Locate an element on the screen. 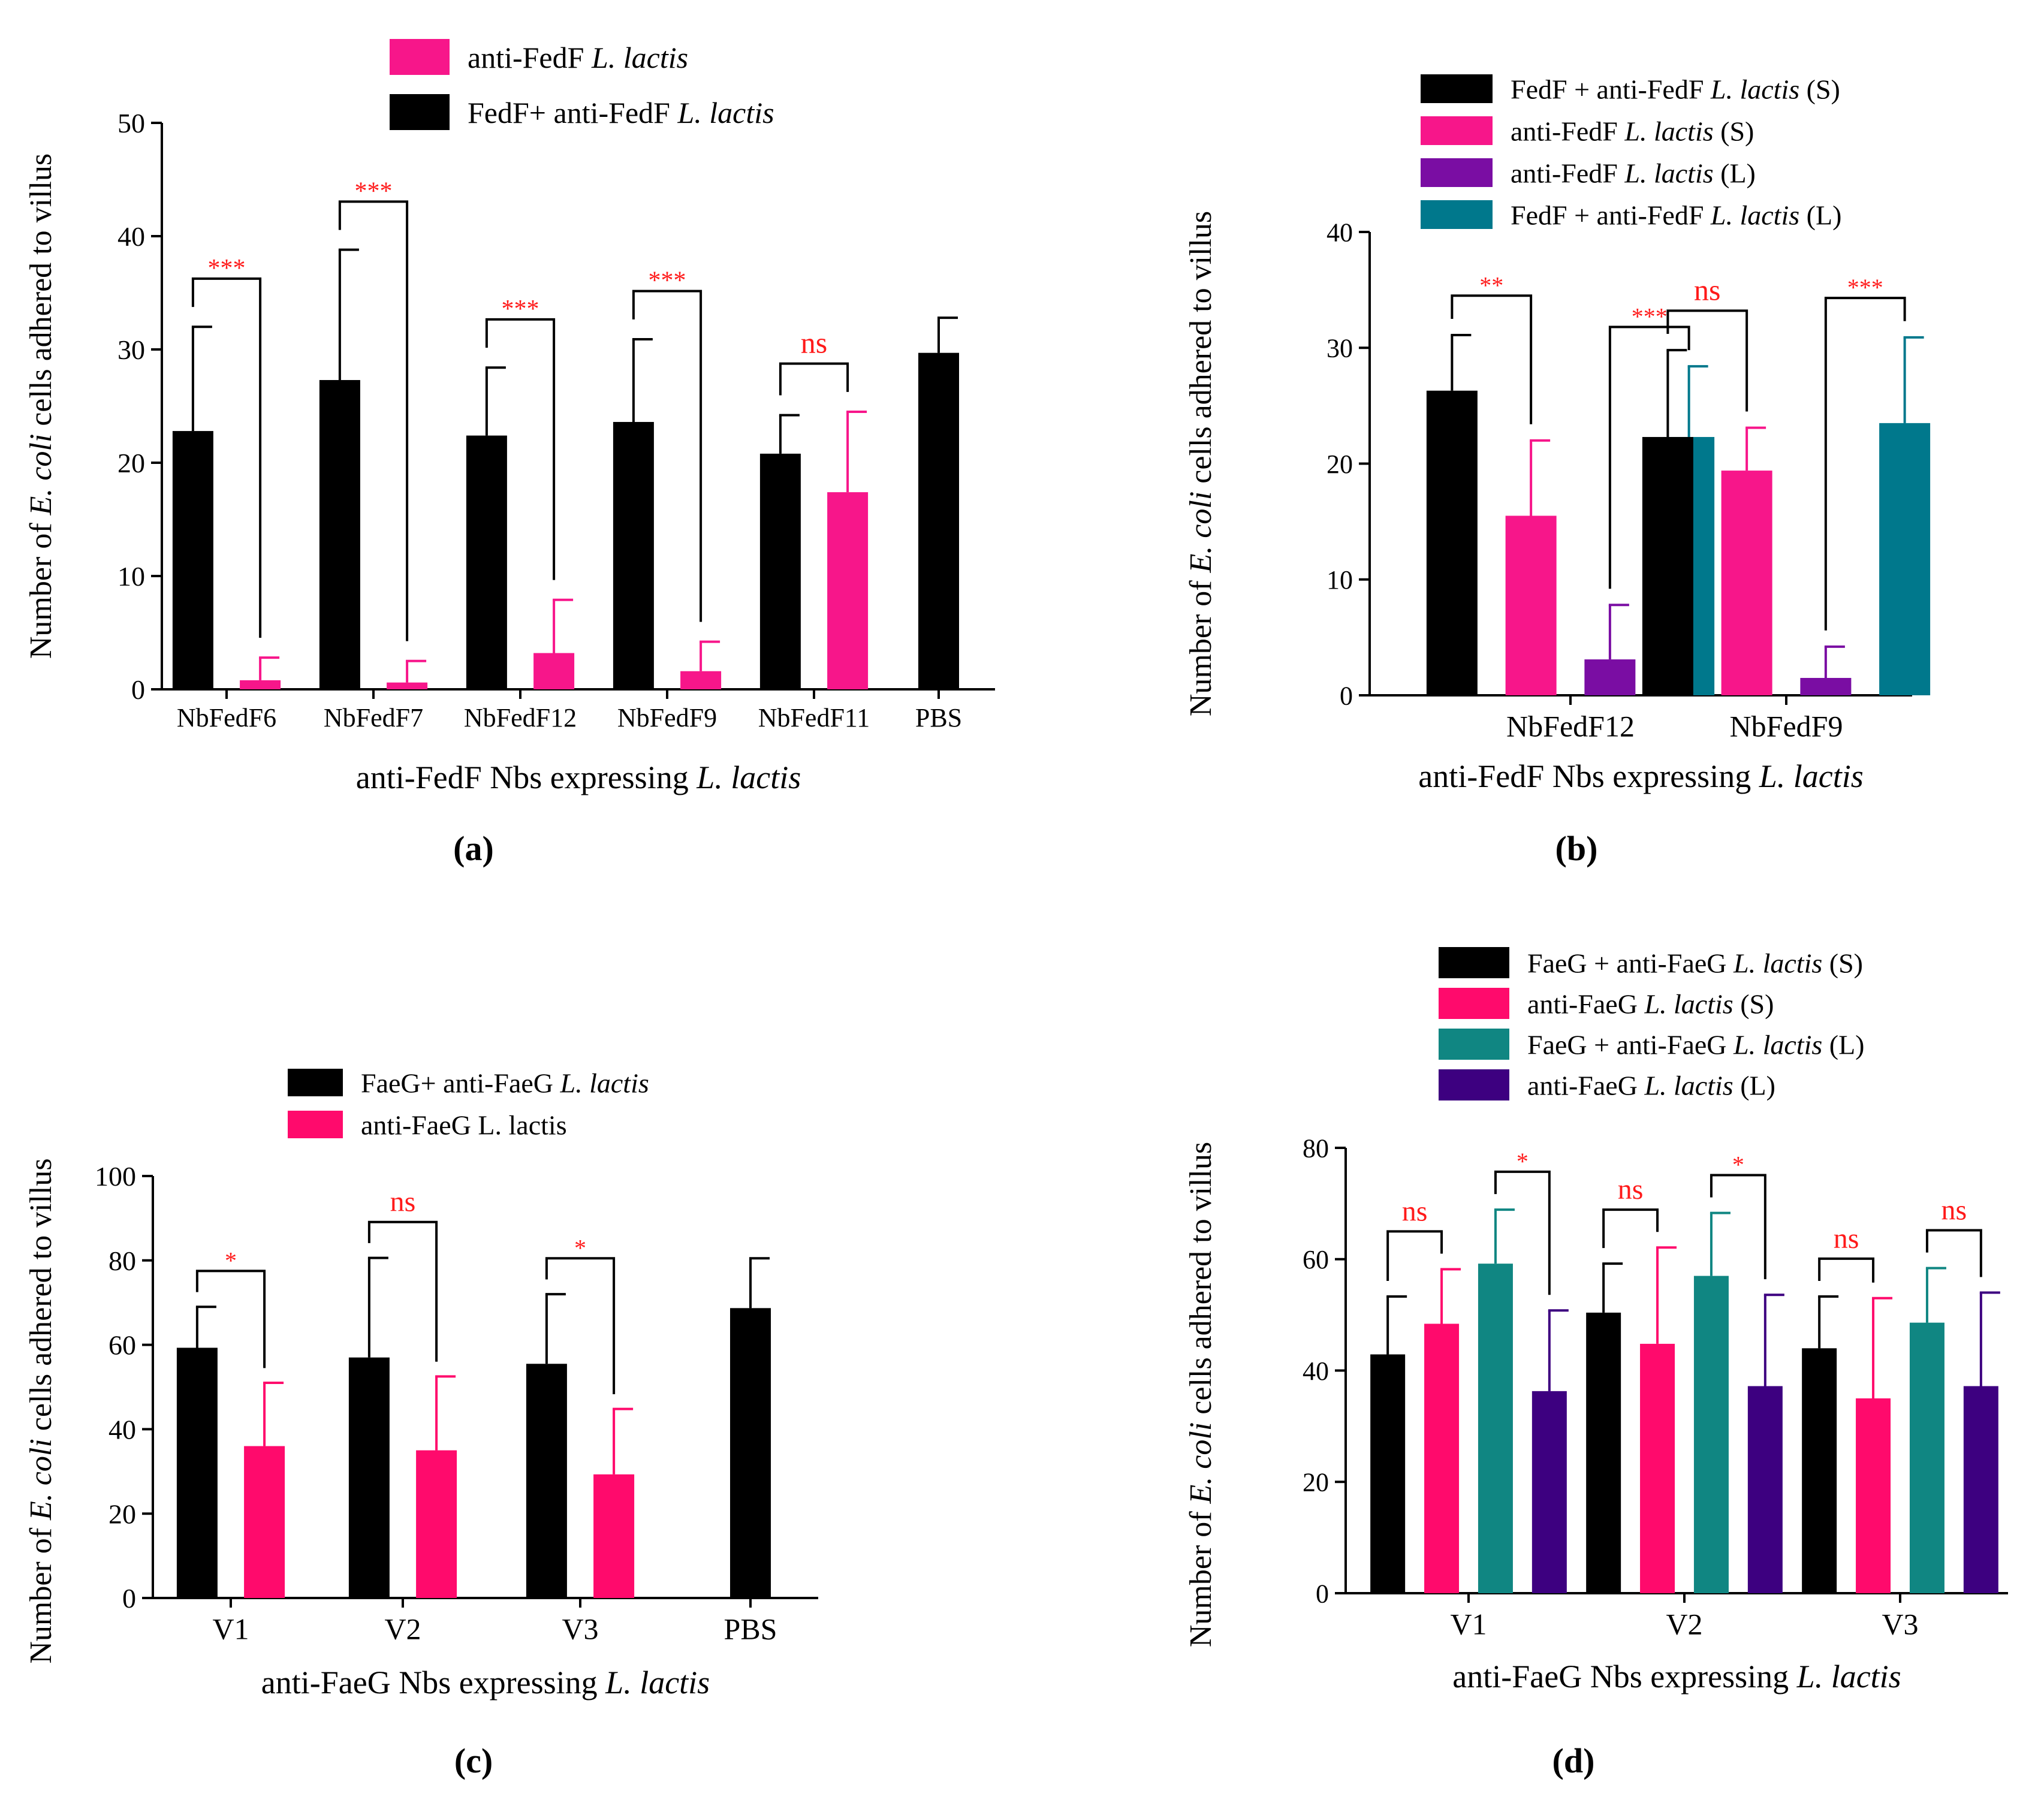 Image resolution: width=2044 pixels, height=1800 pixels. legend-label: anti-FaeG L. lactis (L) is located at coordinates (1651, 1086).